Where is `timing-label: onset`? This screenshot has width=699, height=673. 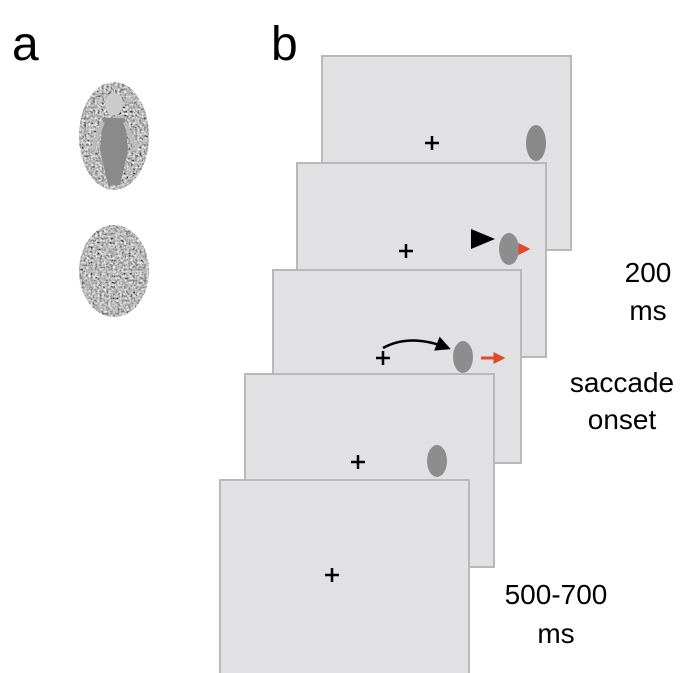 timing-label: onset is located at coordinates (622, 419).